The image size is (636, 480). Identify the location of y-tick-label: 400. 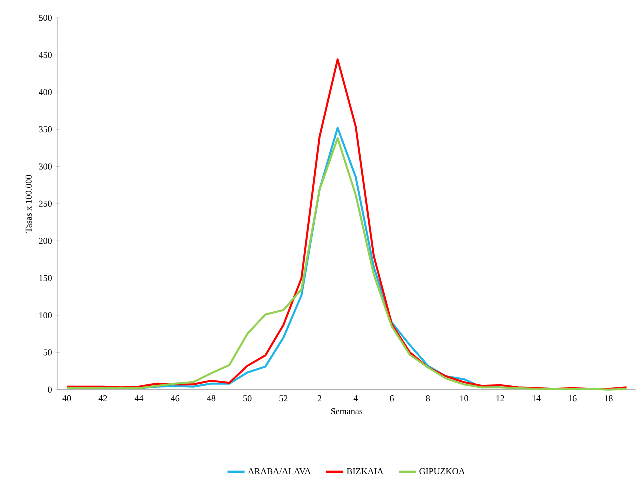
(45, 92).